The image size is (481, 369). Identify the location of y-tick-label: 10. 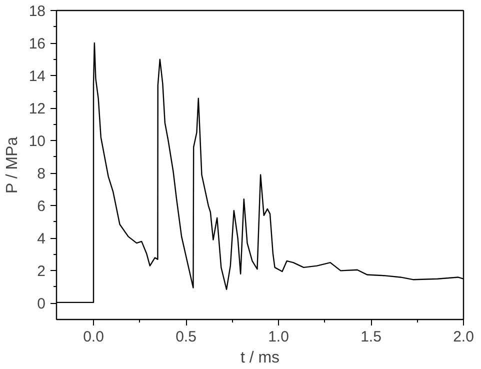
(37, 141).